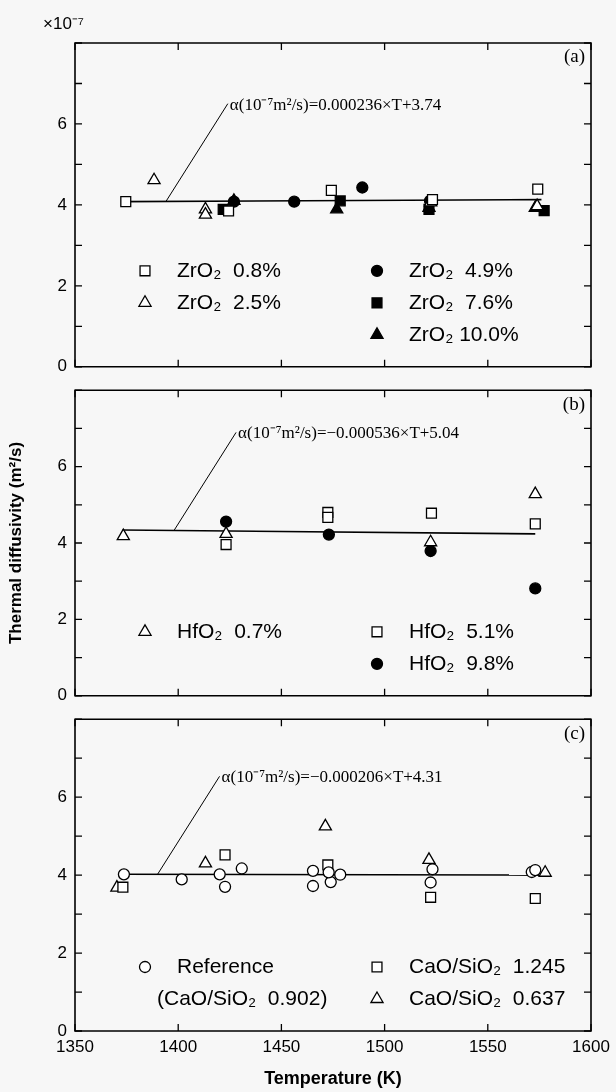 This screenshot has height=1092, width=616. What do you see at coordinates (461, 269) in the screenshot?
I see `legend-label: ZrO₂ 4.9%` at bounding box center [461, 269].